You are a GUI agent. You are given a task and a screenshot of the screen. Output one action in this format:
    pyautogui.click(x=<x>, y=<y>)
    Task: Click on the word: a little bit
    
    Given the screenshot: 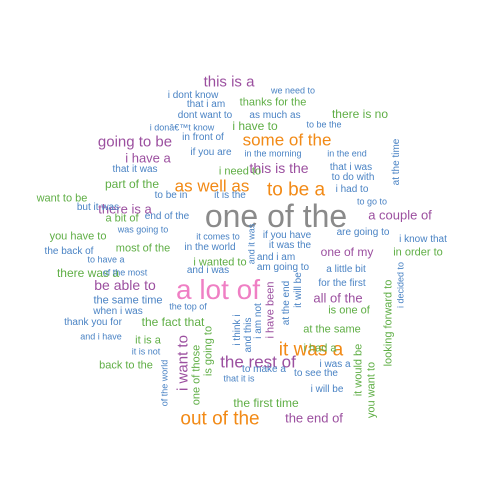 What is the action you would take?
    pyautogui.click(x=346, y=269)
    